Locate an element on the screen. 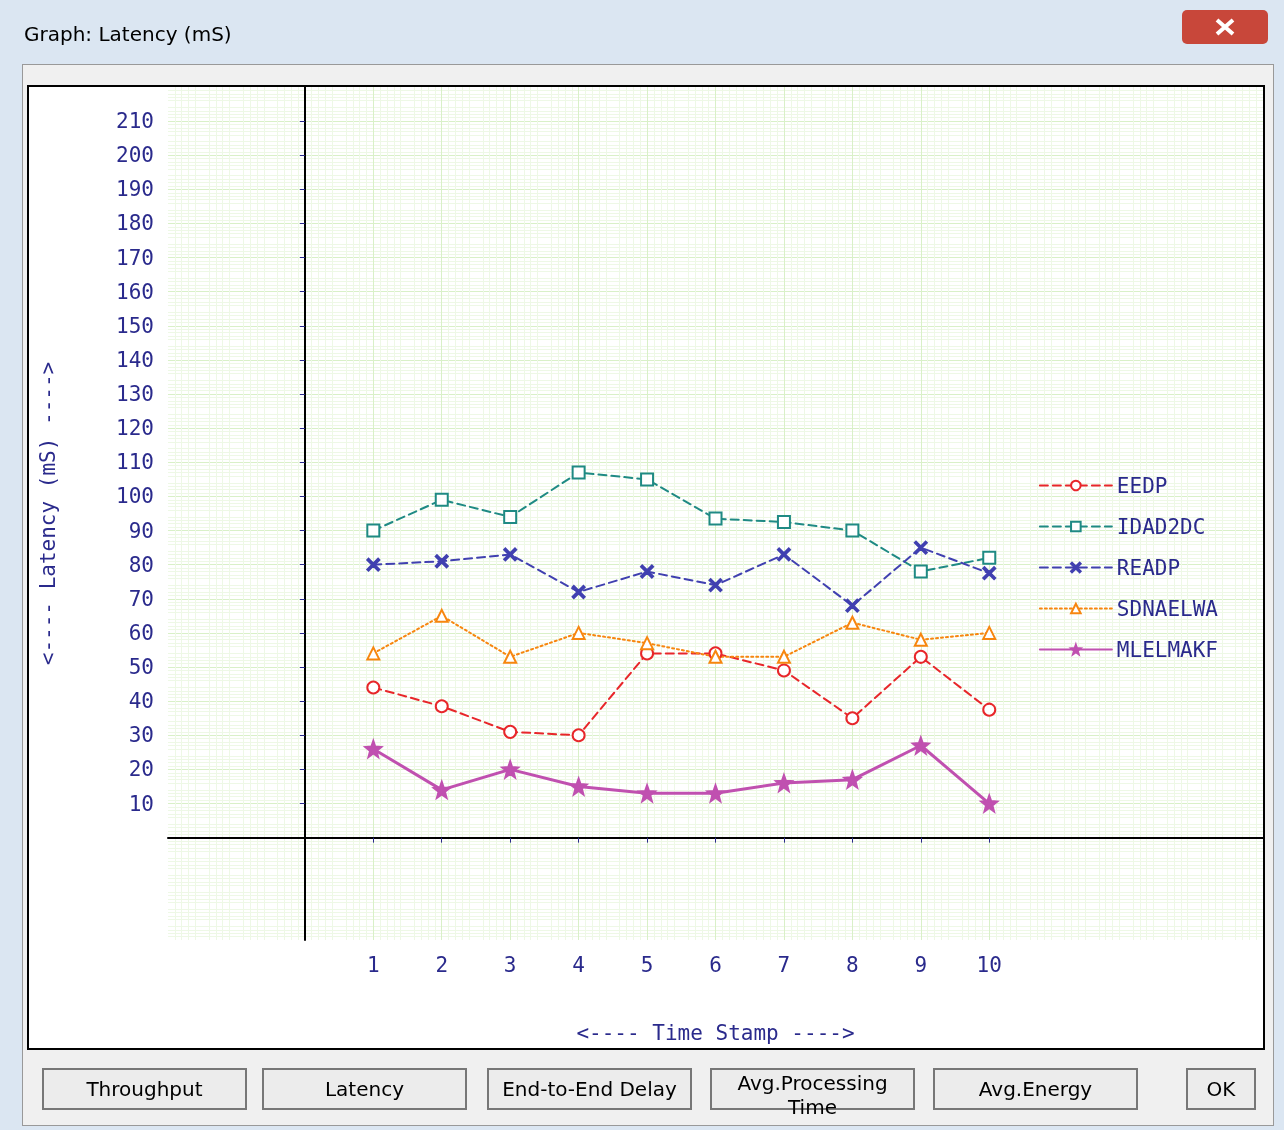 Image resolution: width=1284 pixels, height=1130 pixels. y-tick-label: 210 is located at coordinates (135, 121).